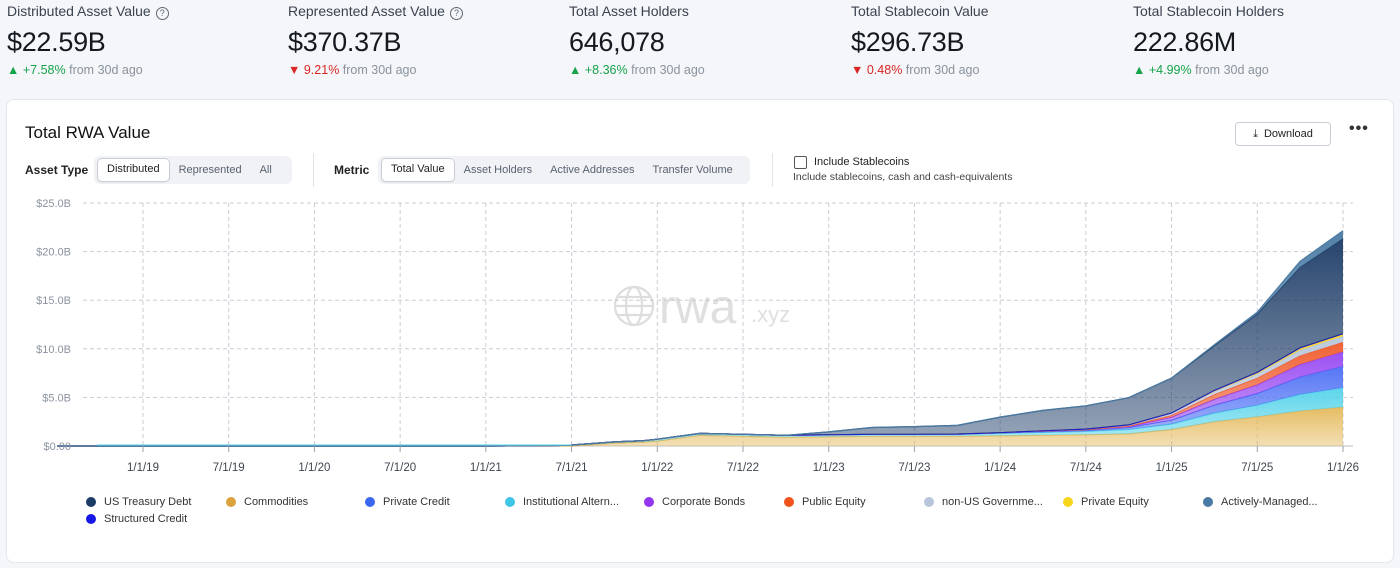  What do you see at coordinates (400, 468) in the screenshot?
I see `x-tick-label: 7/1/20` at bounding box center [400, 468].